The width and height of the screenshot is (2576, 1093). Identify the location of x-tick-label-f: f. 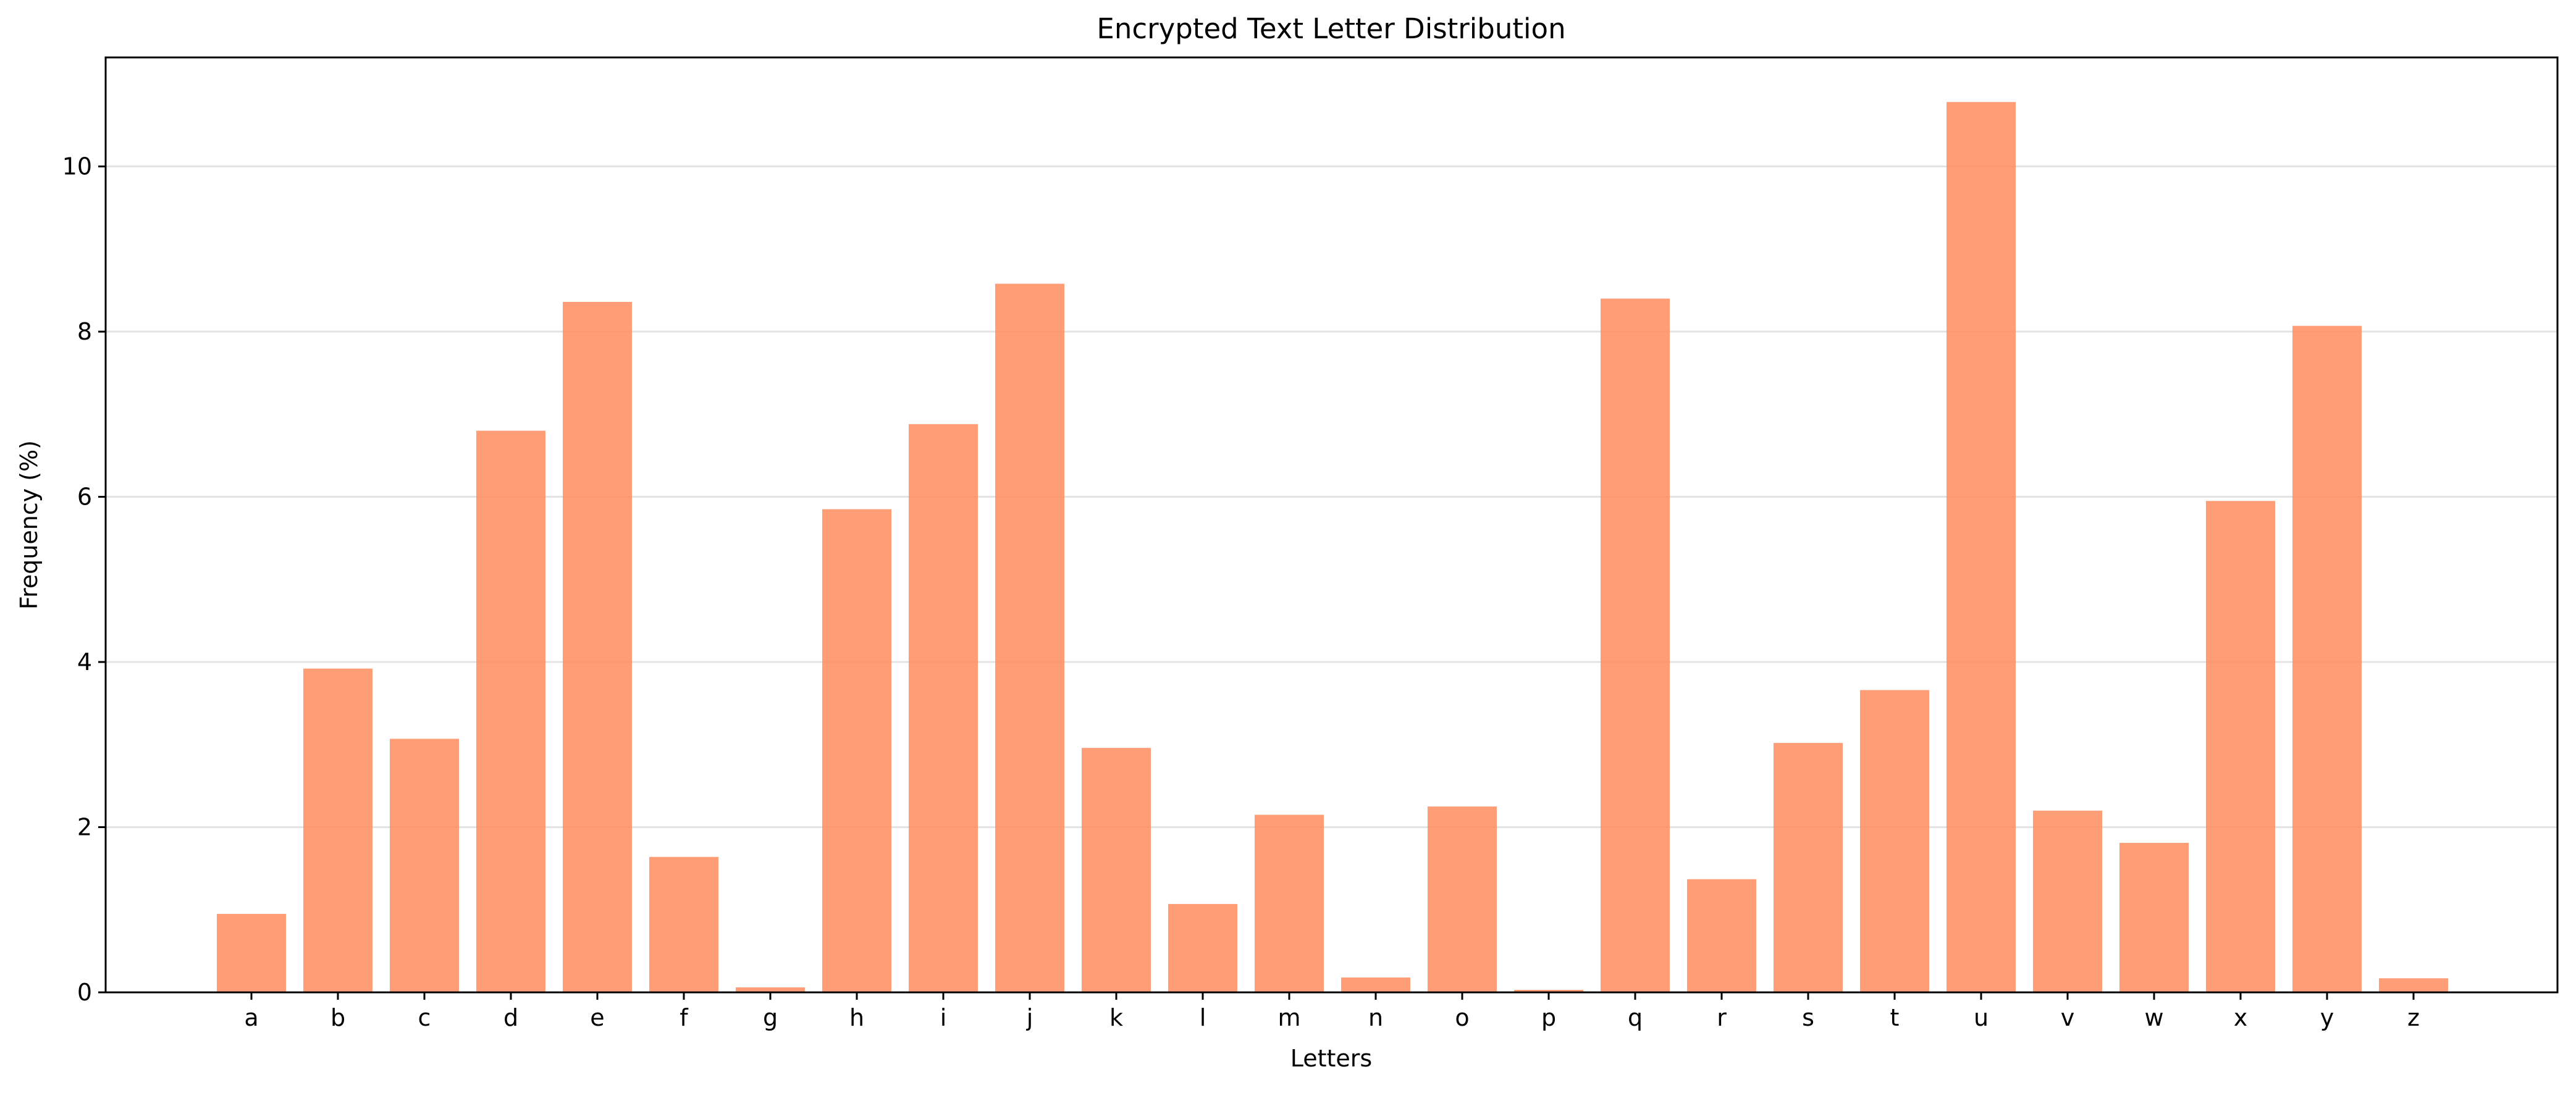
(685, 1017).